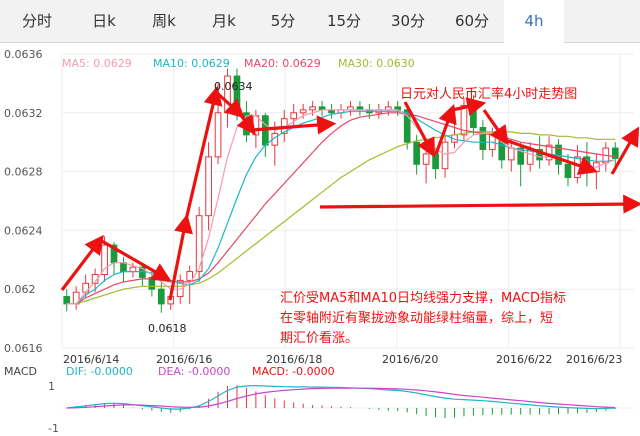 The image size is (640, 436). What do you see at coordinates (423, 298) in the screenshot?
I see `analysis-commentary: 汇价受MA5和MA10日均线强力支撑，MACD指标` at bounding box center [423, 298].